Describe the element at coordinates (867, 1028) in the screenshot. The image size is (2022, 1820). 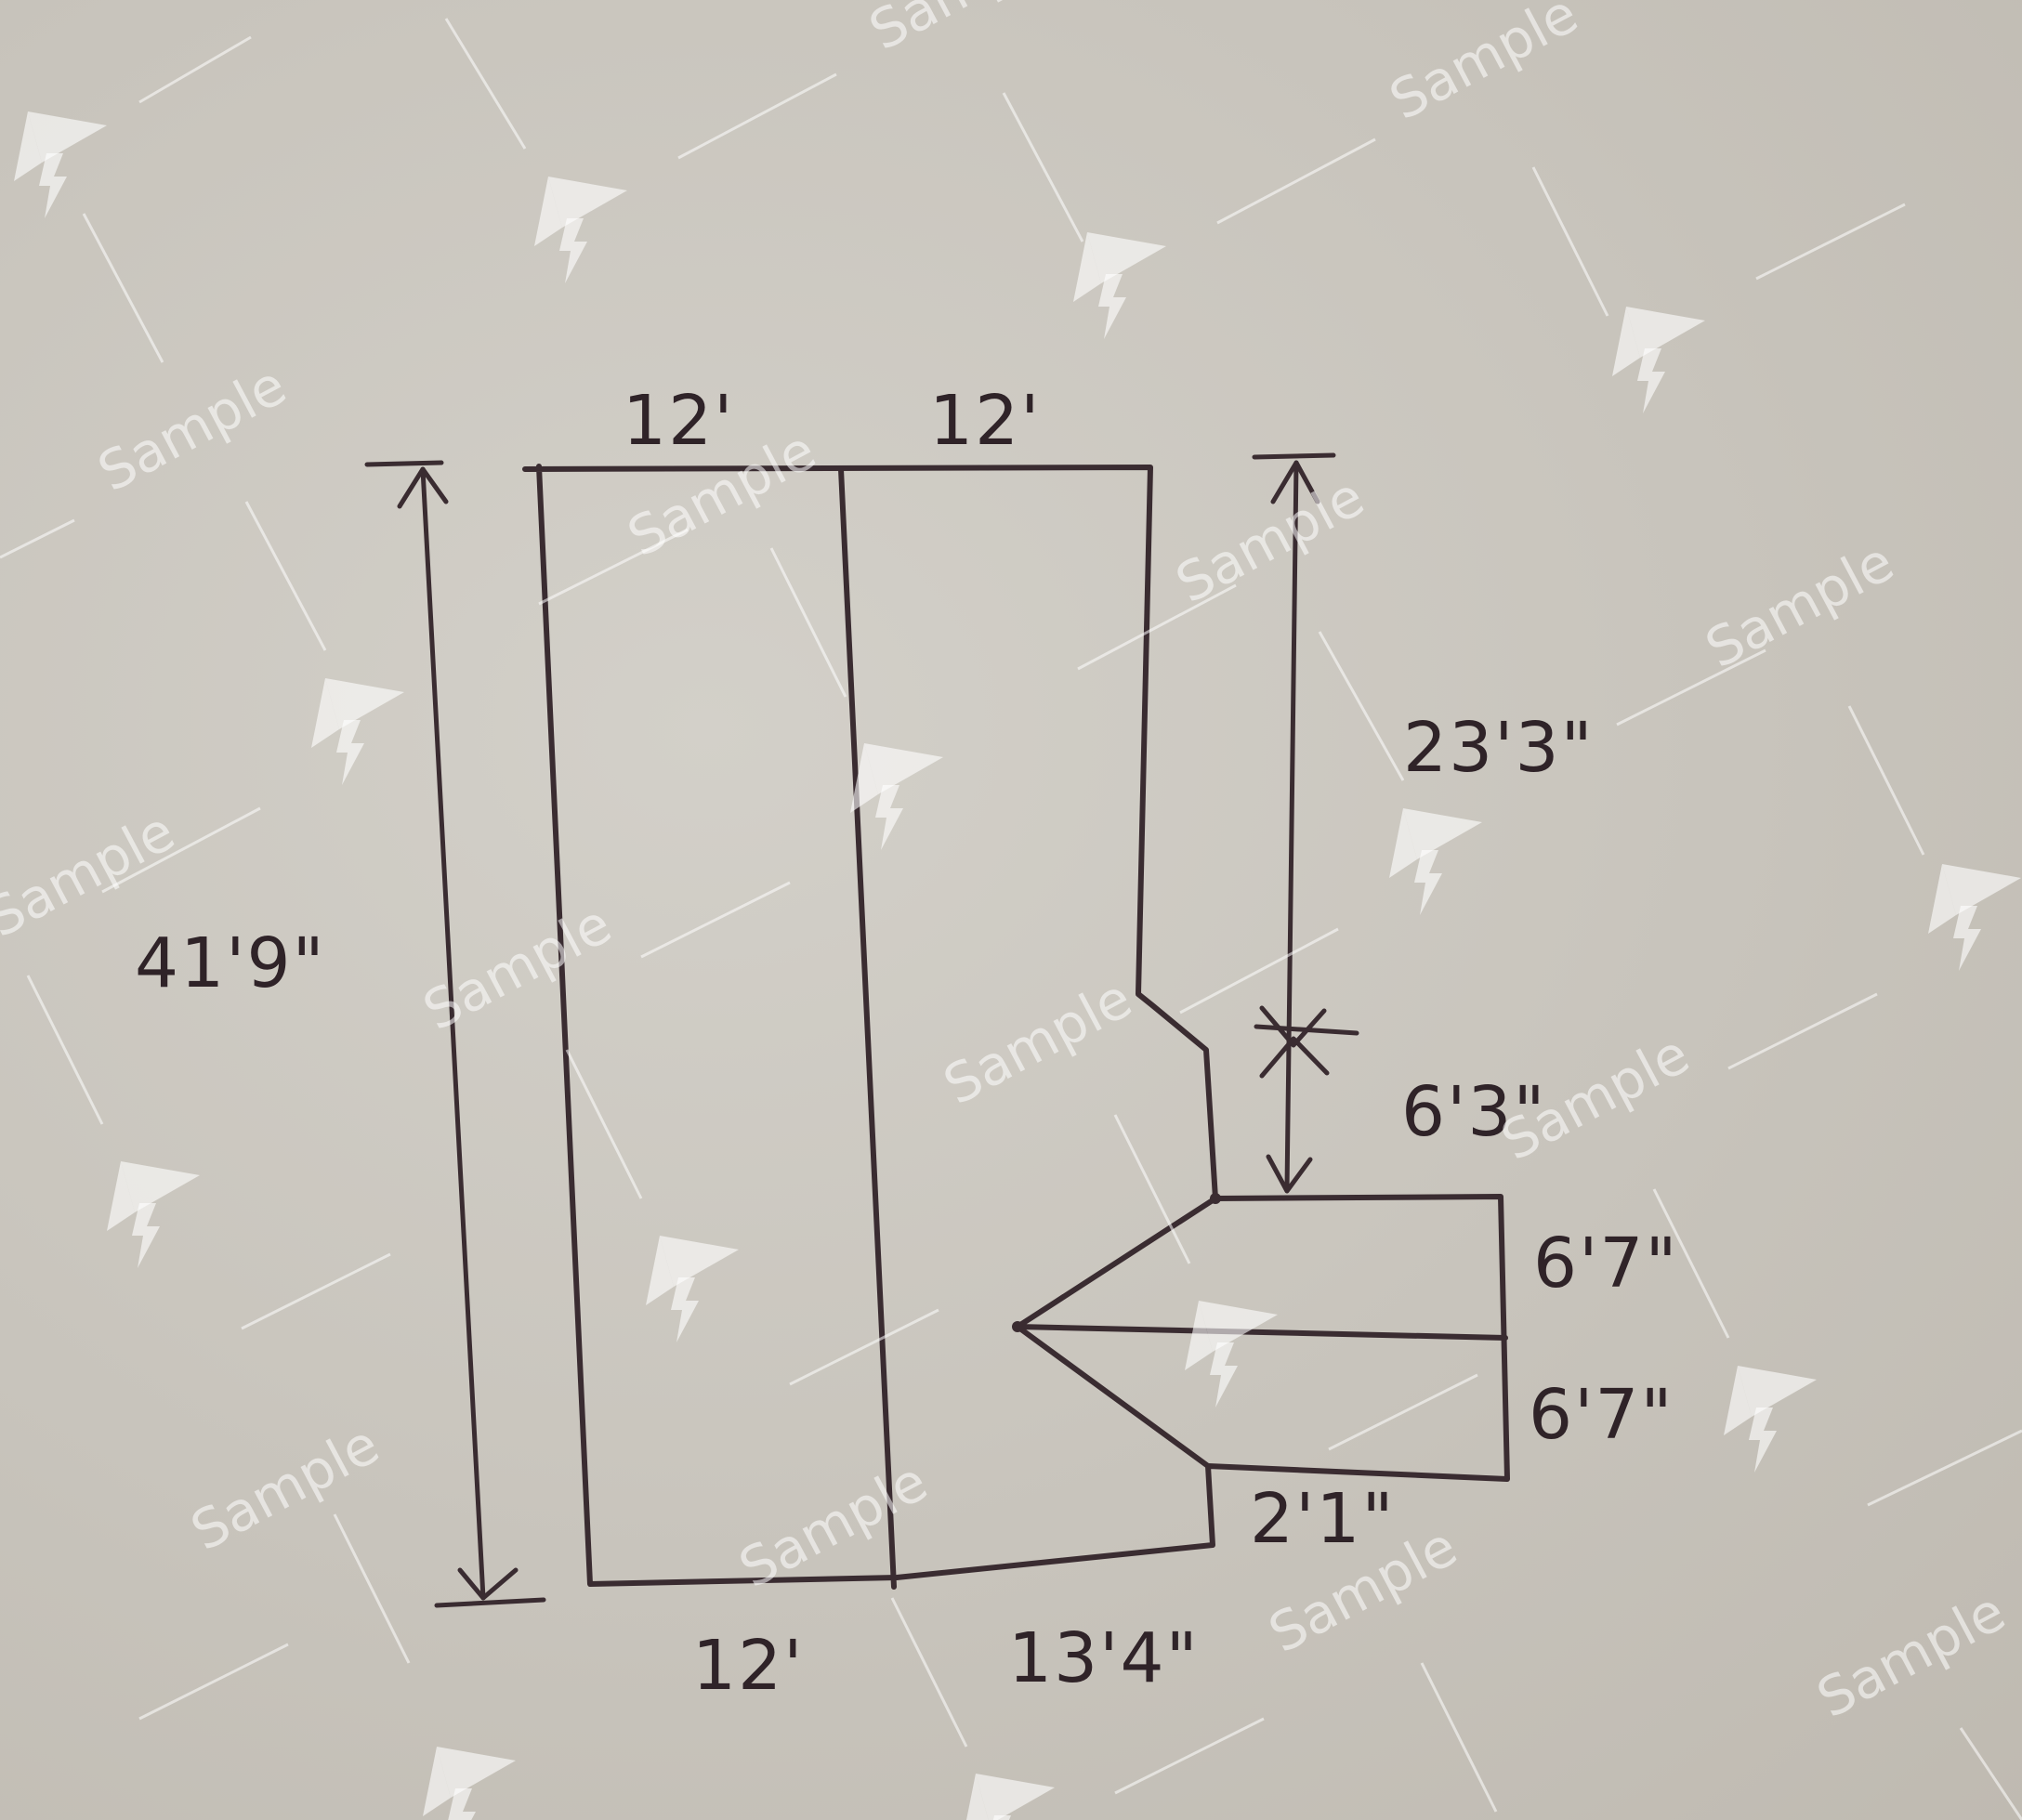
I see `middle-divider-line` at that location.